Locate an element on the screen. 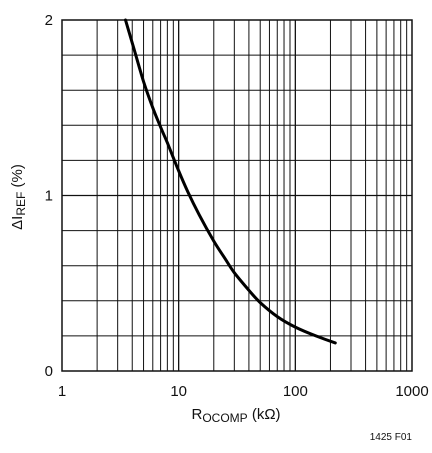  y-axis-title: ΔIREF (%) is located at coordinates (18, 197).